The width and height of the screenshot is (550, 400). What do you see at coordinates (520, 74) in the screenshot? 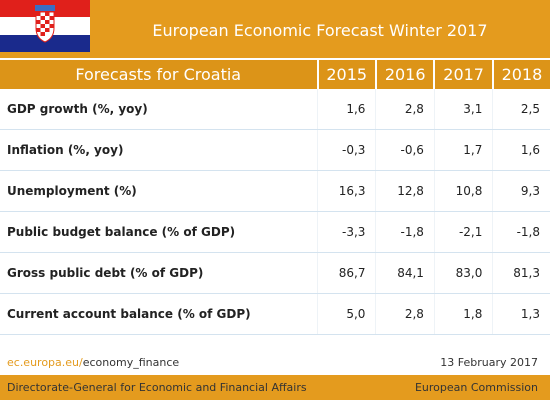
I see `year-header: 2018` at bounding box center [520, 74].